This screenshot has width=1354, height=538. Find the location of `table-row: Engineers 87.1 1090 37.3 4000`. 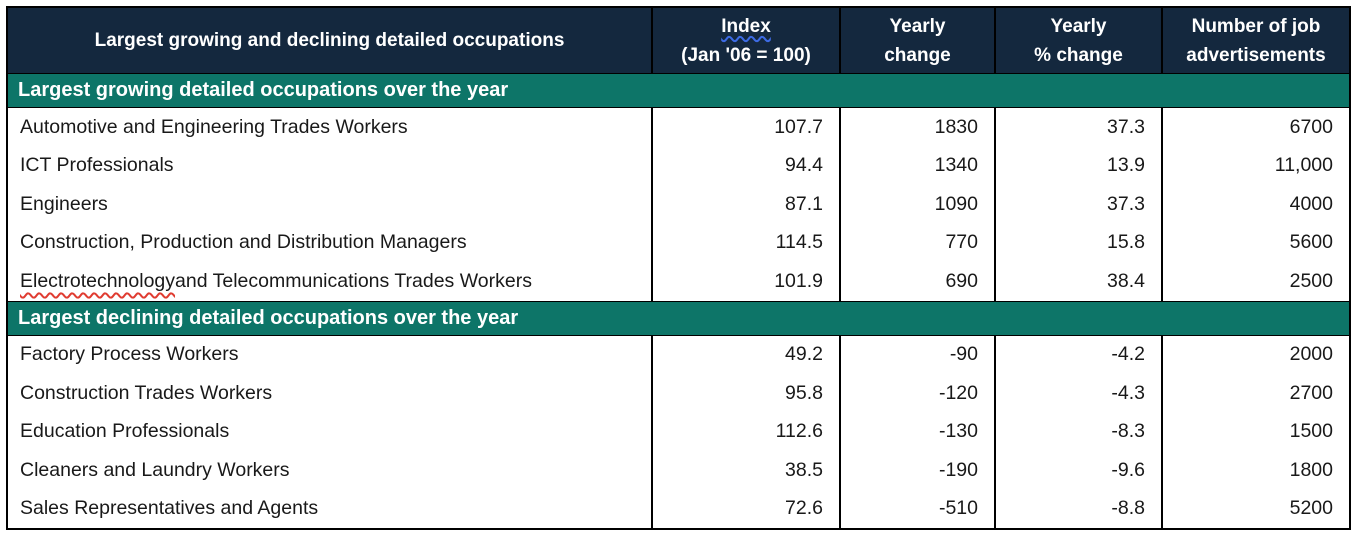

table-row: Engineers 87.1 1090 37.3 4000 is located at coordinates (678, 204).